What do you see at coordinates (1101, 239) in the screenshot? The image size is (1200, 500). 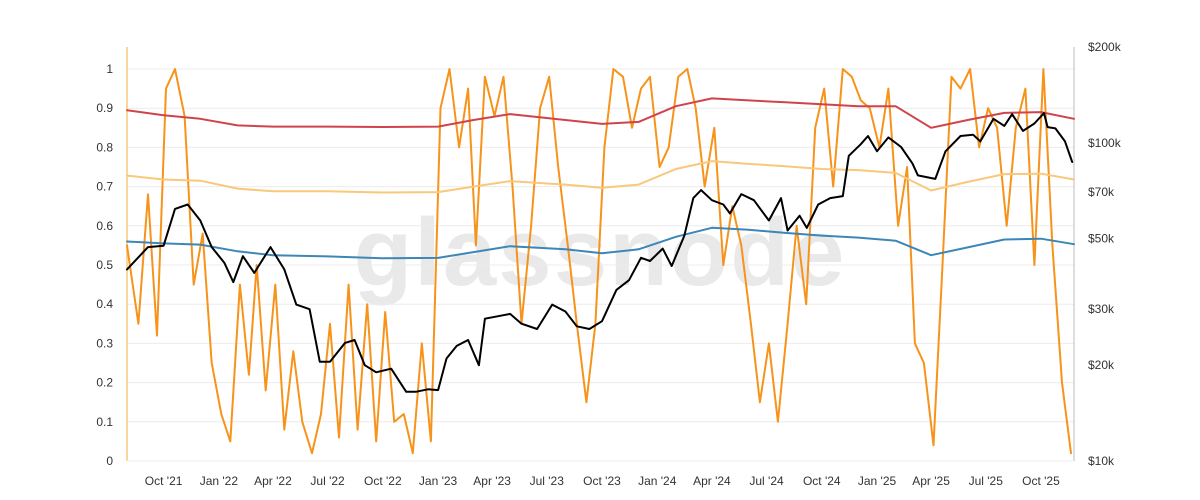 I see `y-right-tick-label: $50k` at bounding box center [1101, 239].